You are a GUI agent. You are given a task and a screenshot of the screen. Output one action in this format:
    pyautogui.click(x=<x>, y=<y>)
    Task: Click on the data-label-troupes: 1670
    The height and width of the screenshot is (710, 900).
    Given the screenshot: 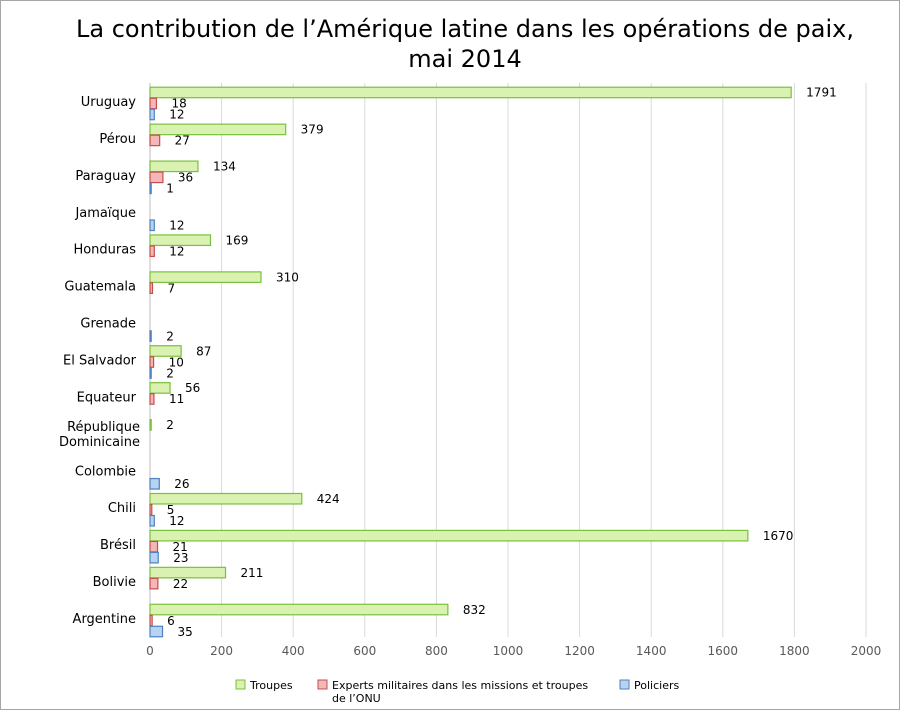 What is the action you would take?
    pyautogui.click(x=778, y=536)
    